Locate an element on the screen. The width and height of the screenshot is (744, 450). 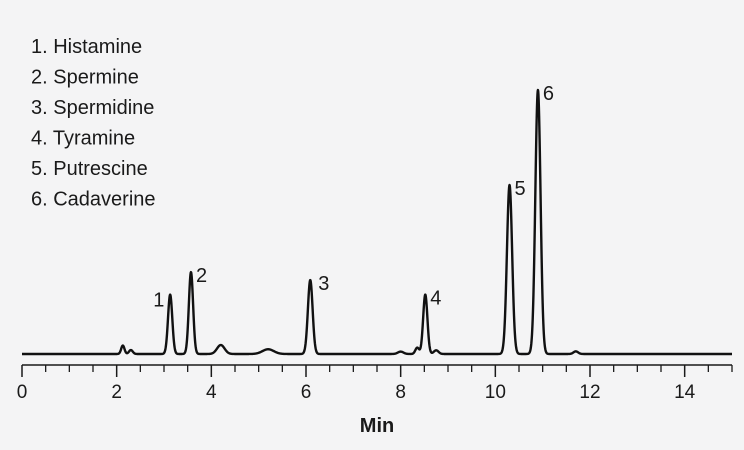
legend-item-3: 3. Spermidine is located at coordinates (92, 108).